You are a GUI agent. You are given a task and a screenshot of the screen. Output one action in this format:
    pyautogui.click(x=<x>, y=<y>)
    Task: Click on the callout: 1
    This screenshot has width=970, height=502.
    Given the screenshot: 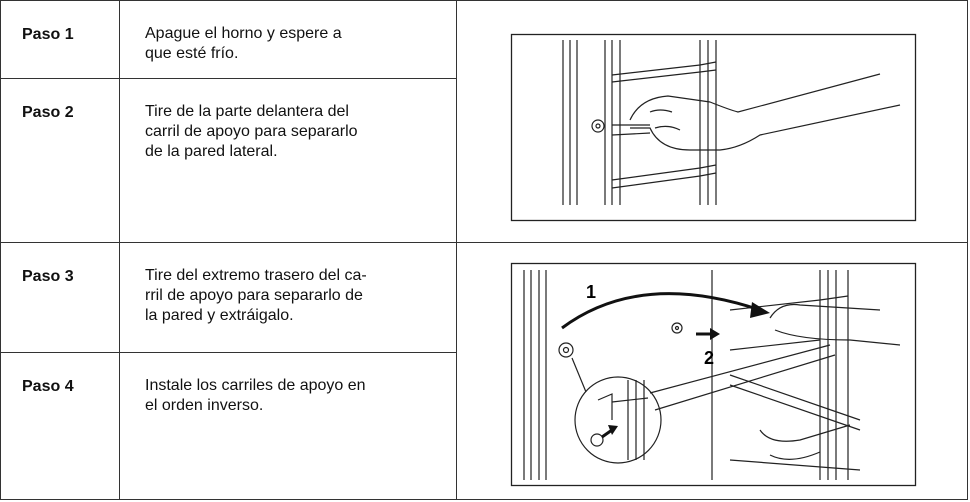 What is the action you would take?
    pyautogui.click(x=591, y=292)
    